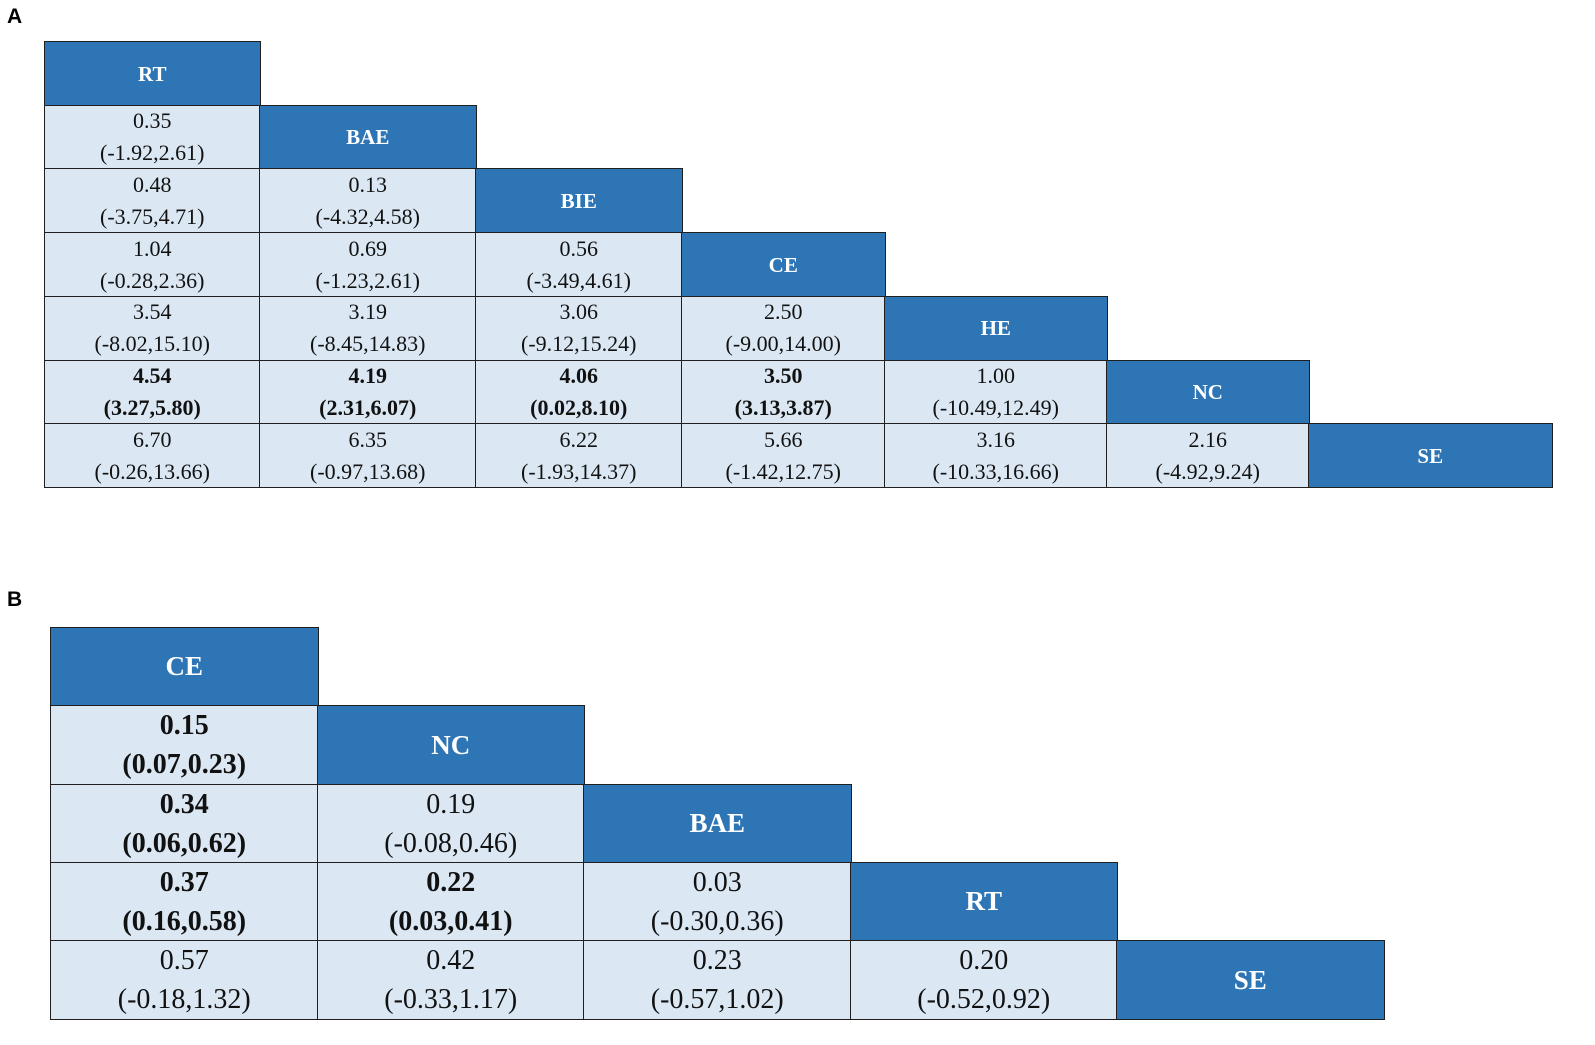 This screenshot has width=1595, height=1045. I want to click on comparison-cell-b-4-2: 0.23 (-0.57,1.02), so click(717, 980).